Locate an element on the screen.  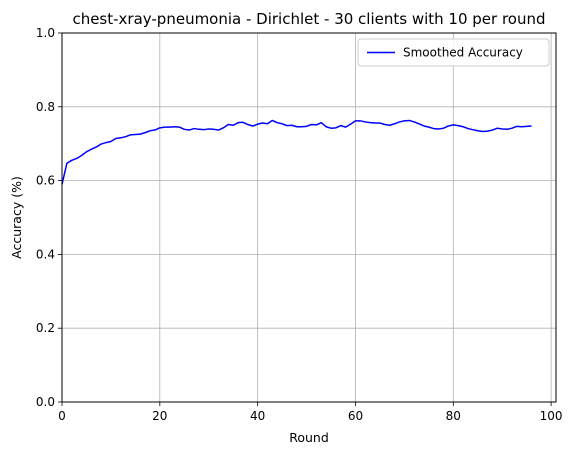
x-tick-label: 40 is located at coordinates (257, 416).